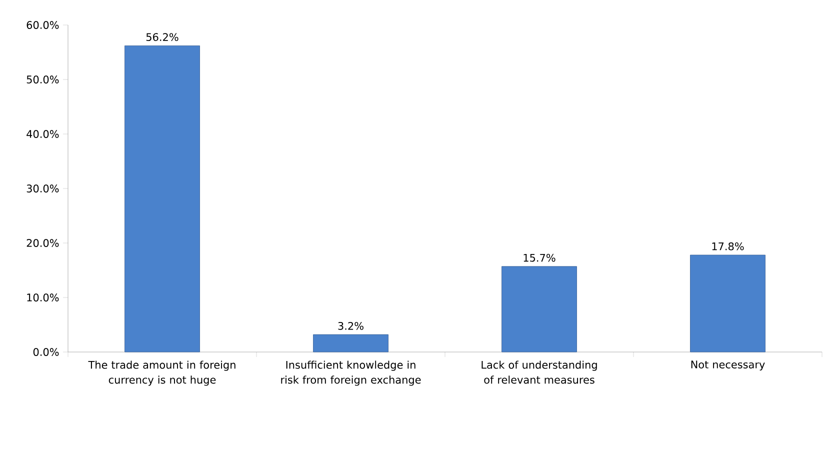 This screenshot has height=450, width=825. I want to click on y-tick-label: 10.0%, so click(43, 298).